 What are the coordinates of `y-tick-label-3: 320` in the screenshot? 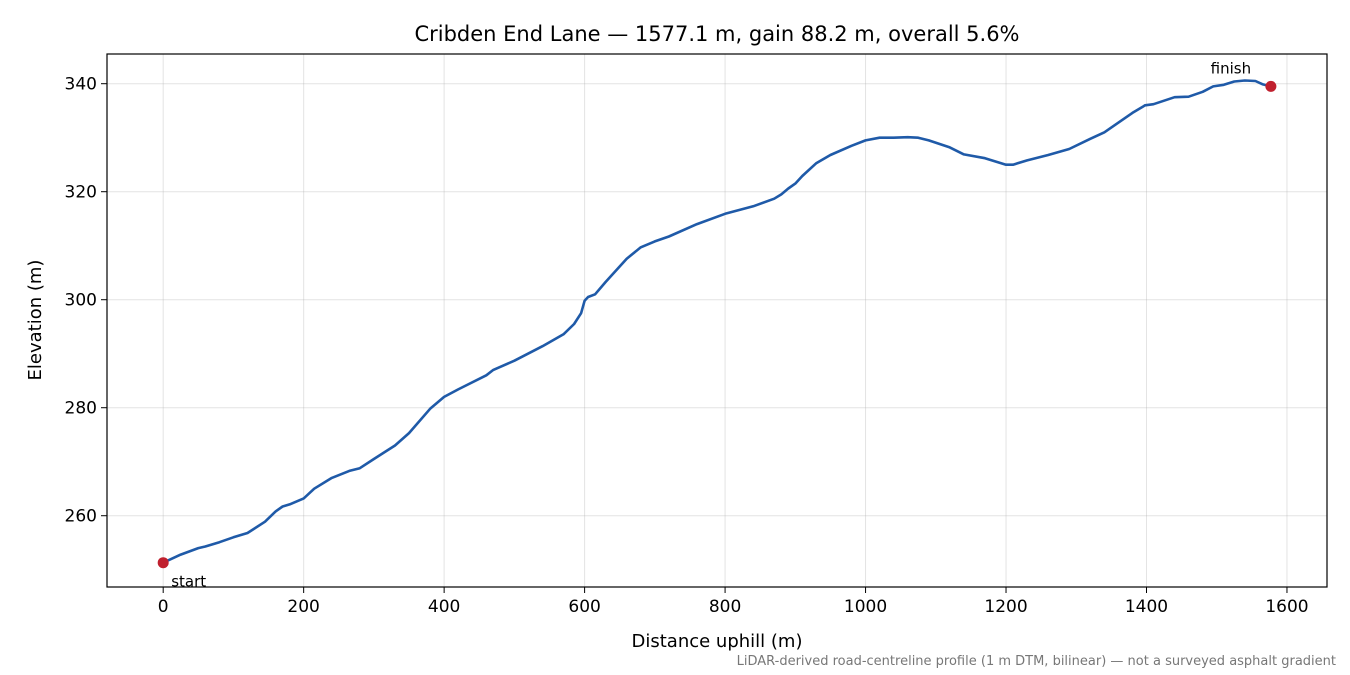 It's located at (81, 193).